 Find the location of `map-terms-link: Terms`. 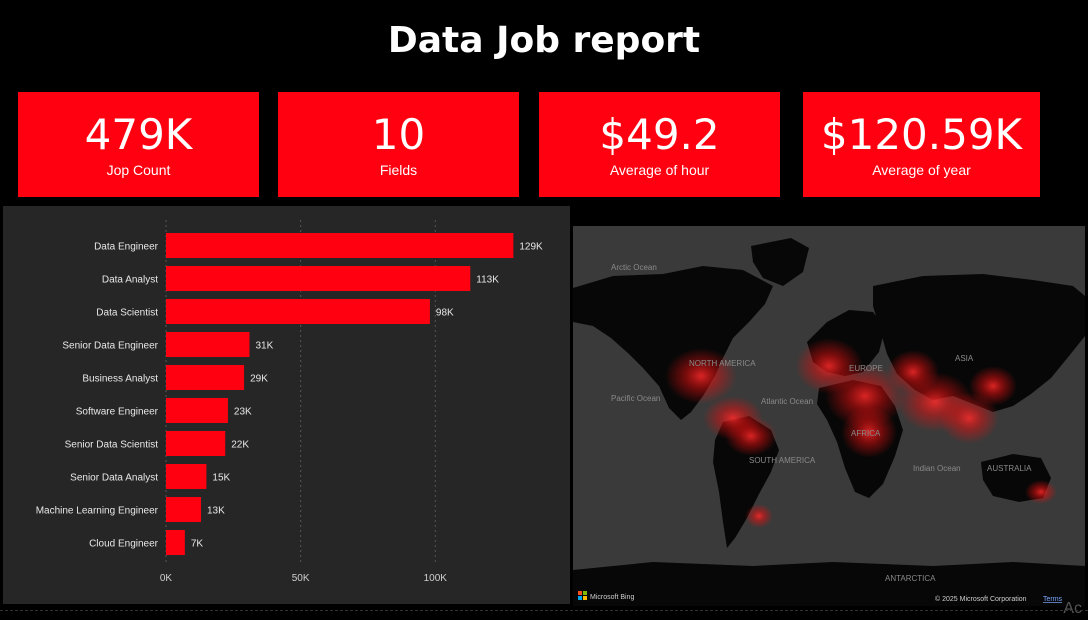

map-terms-link: Terms is located at coordinates (1053, 599).